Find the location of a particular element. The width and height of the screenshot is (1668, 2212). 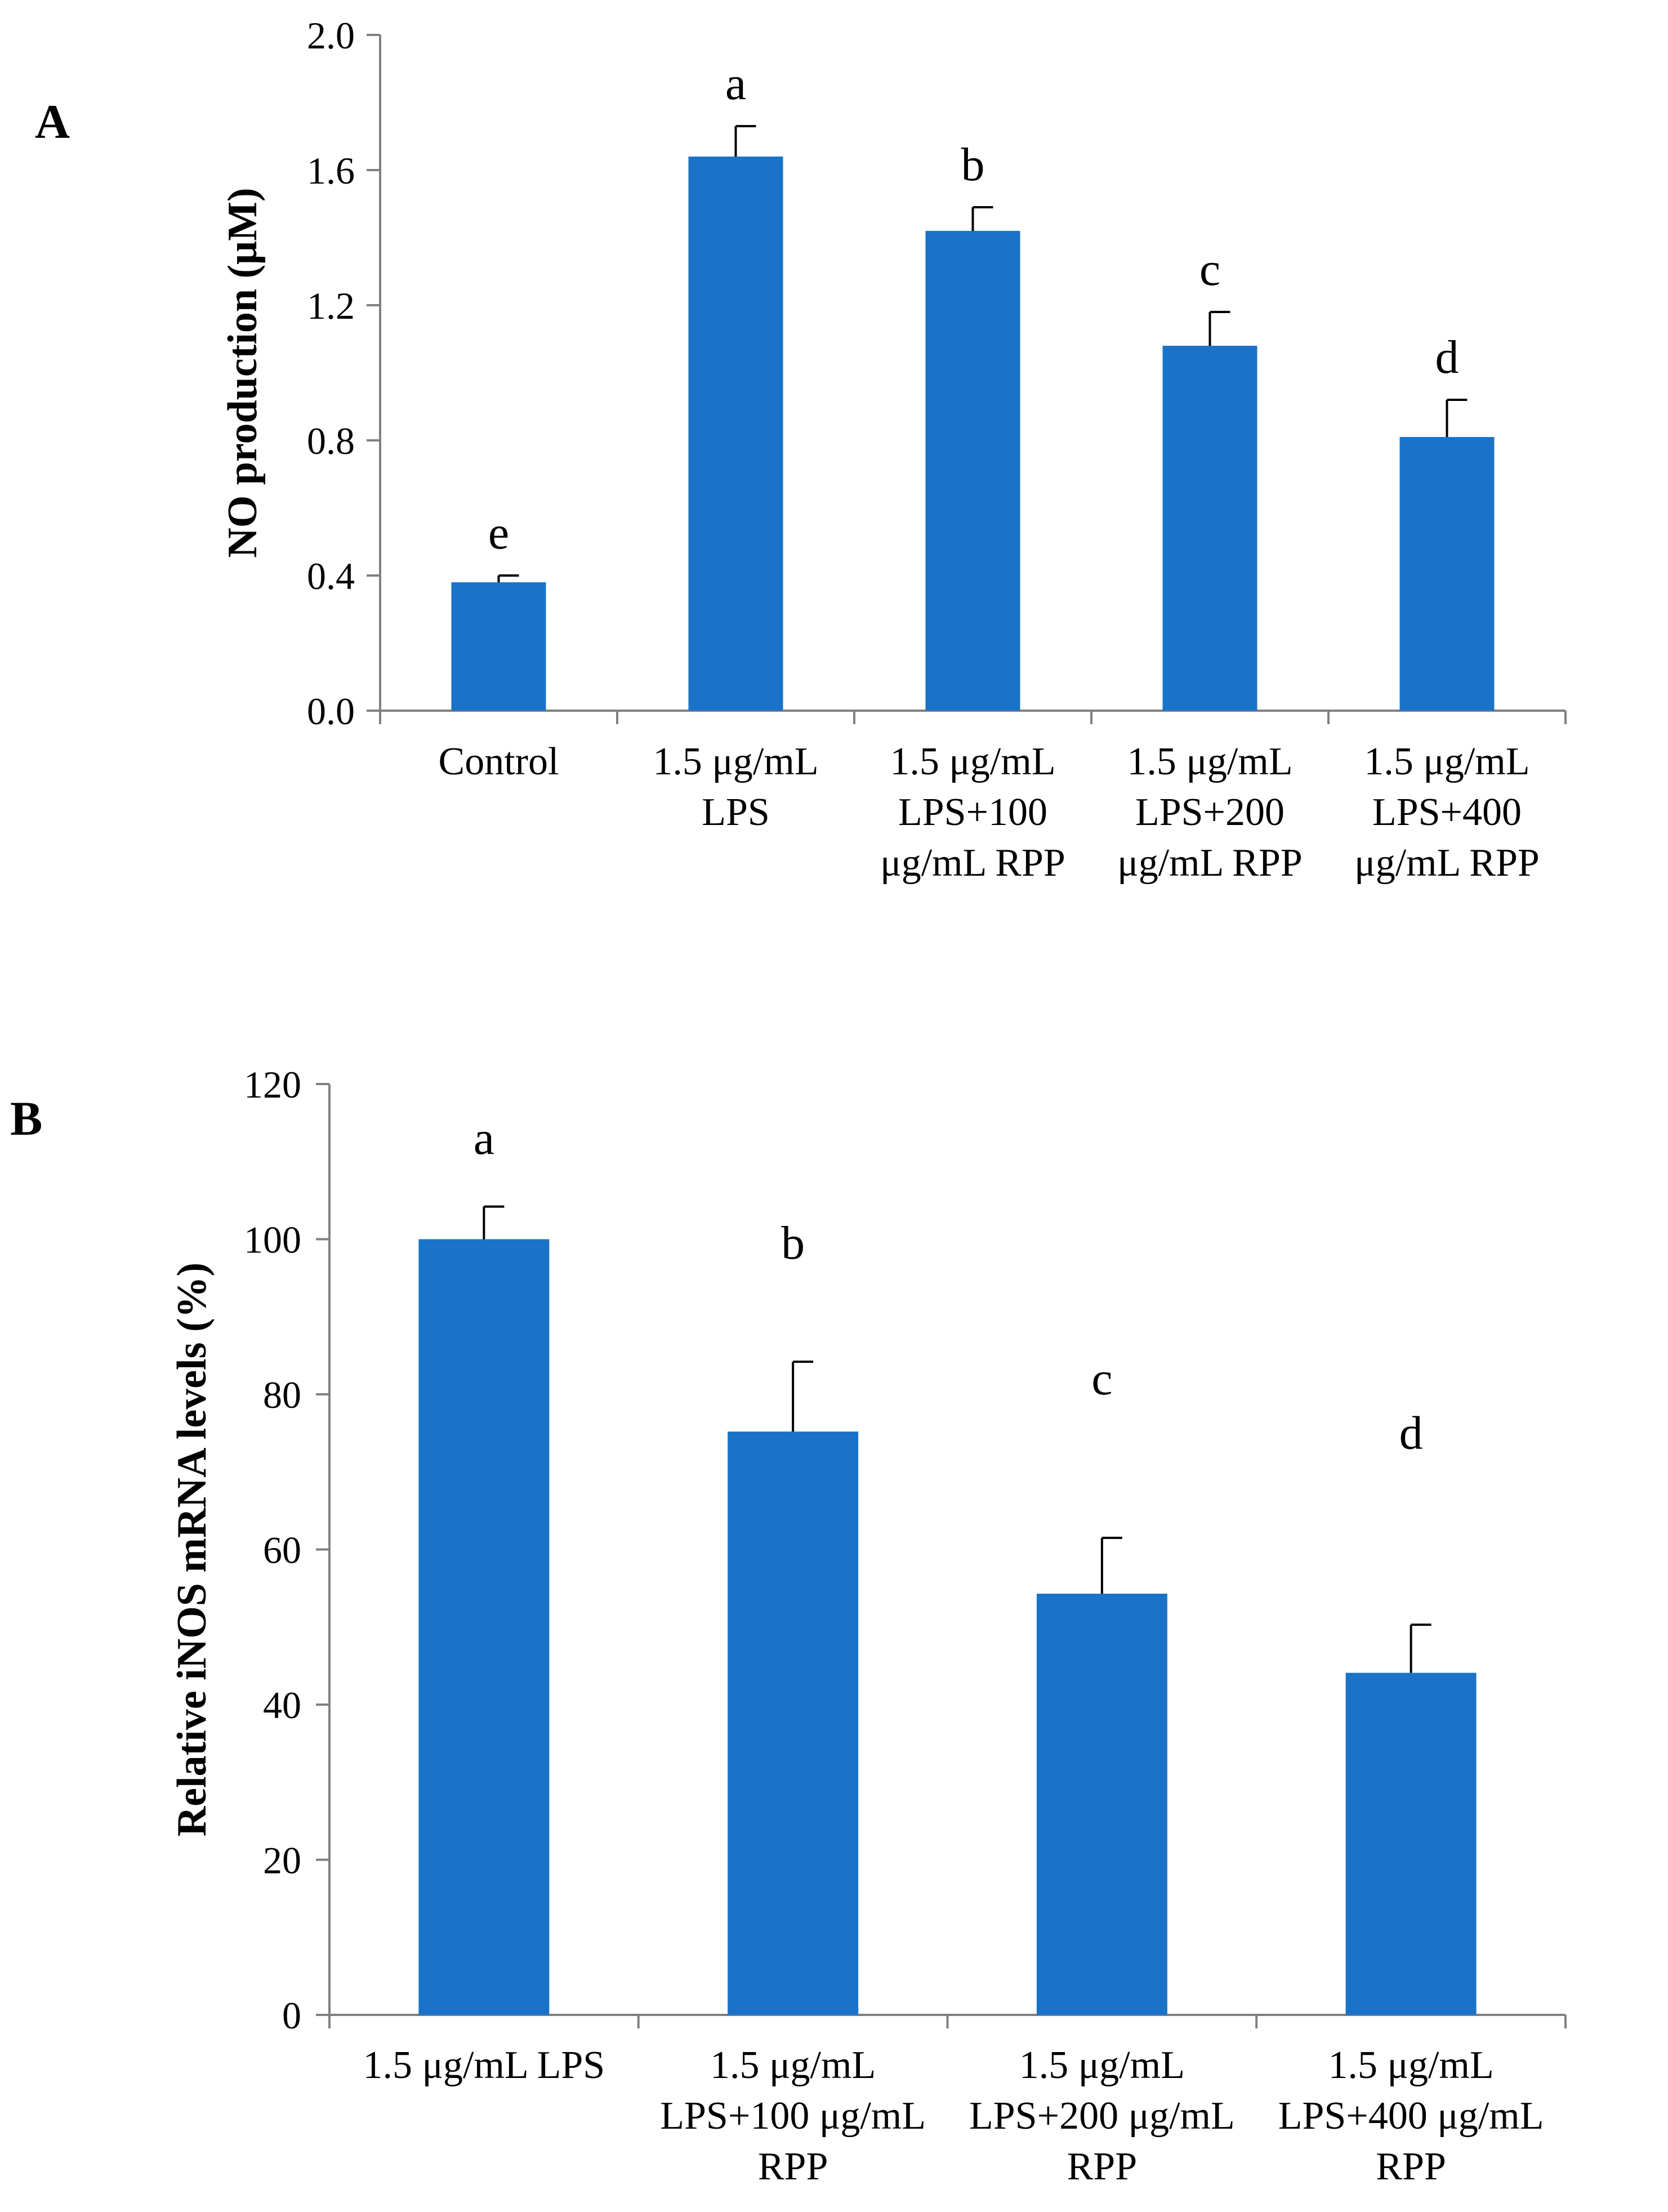

panel-b-y-tick-label: 100 is located at coordinates (272, 1240).